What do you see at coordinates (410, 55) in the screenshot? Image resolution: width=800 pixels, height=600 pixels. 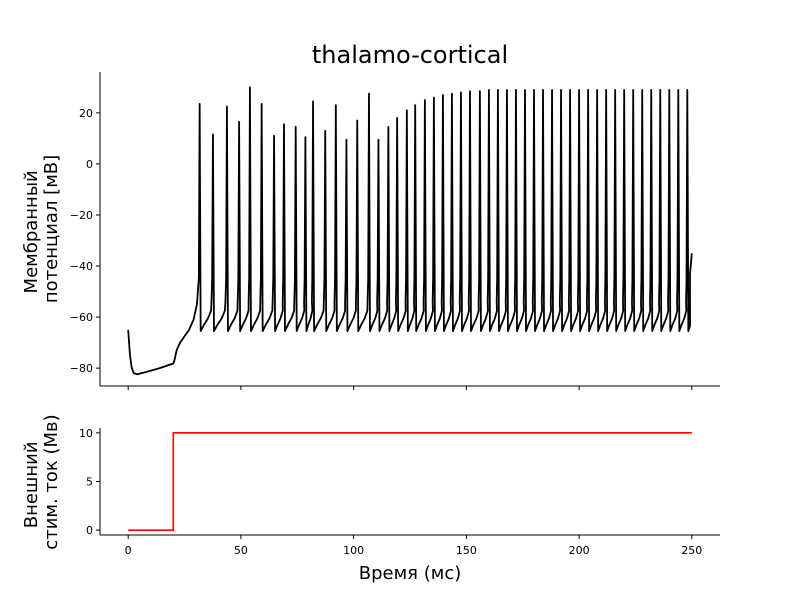 I see `chart-title: thalamo-cortical` at bounding box center [410, 55].